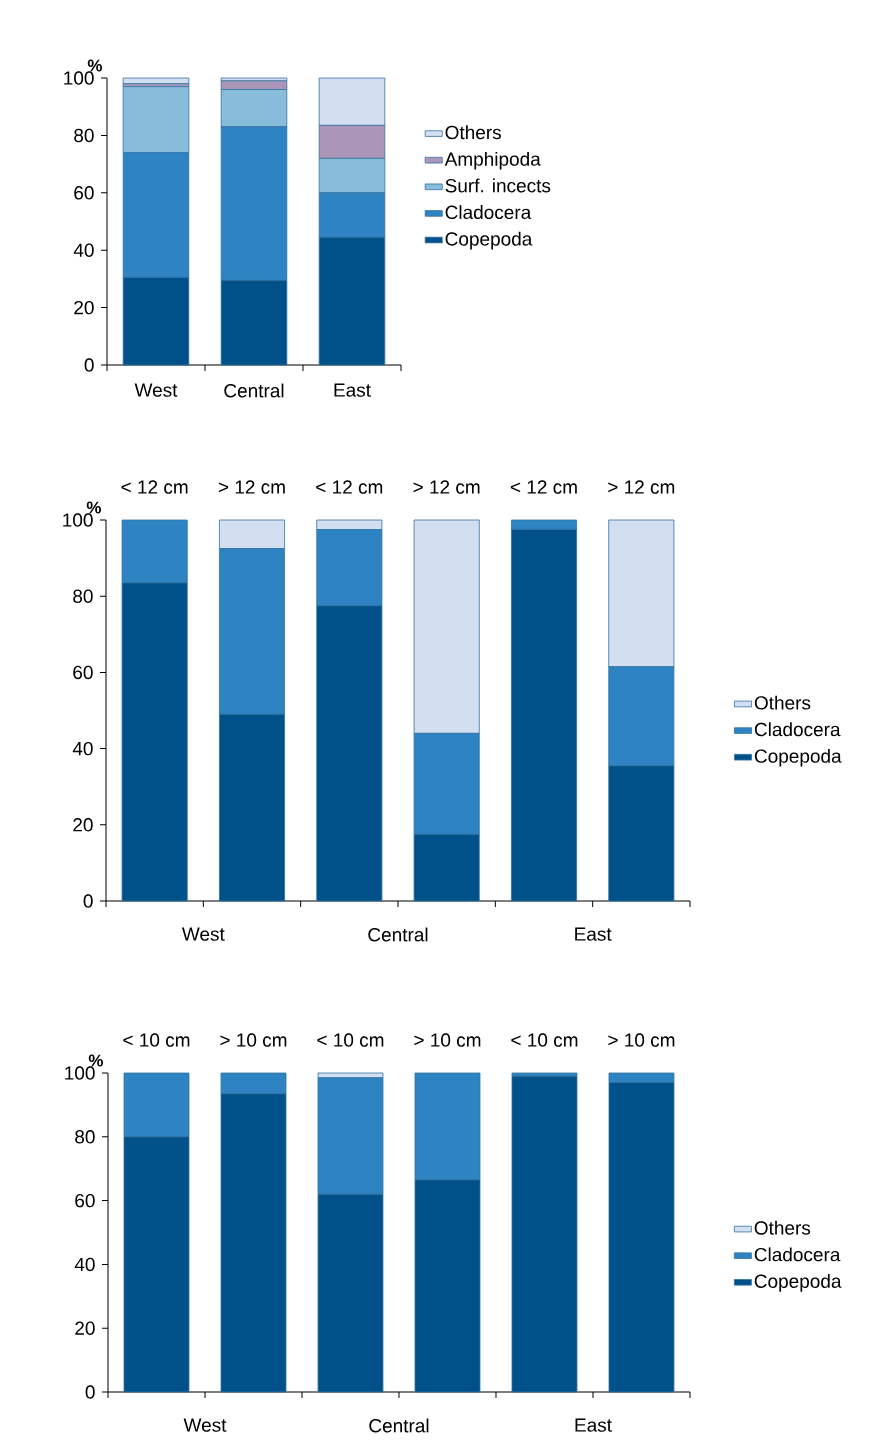 Image resolution: width=885 pixels, height=1454 pixels. What do you see at coordinates (352, 390) in the screenshot?
I see `x-tick-label: East` at bounding box center [352, 390].